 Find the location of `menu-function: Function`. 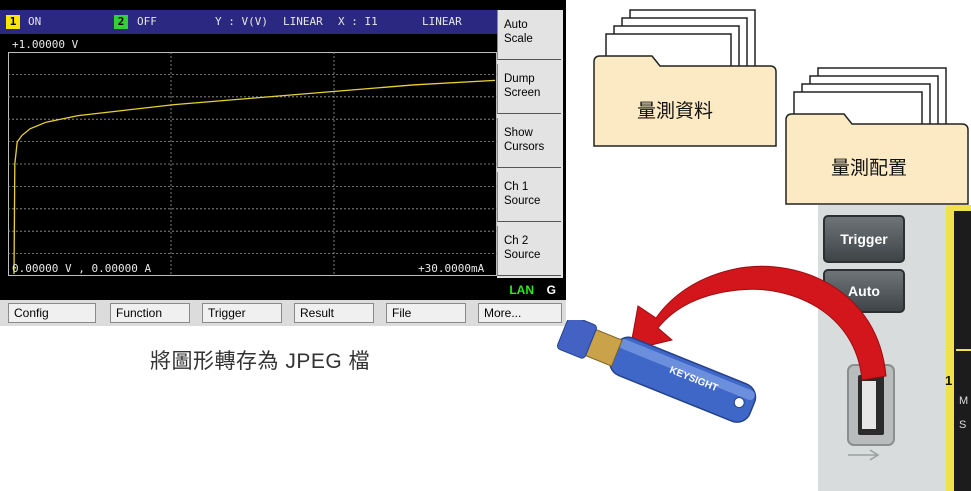

menu-function: Function is located at coordinates (150, 313).